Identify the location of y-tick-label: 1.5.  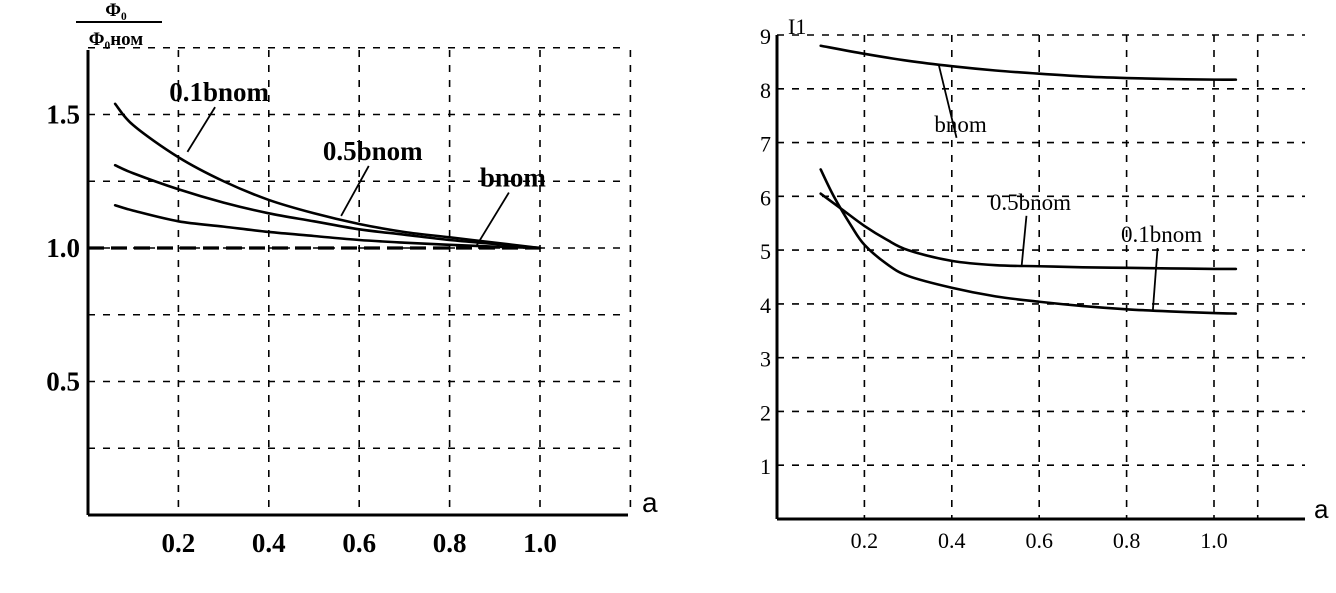
(63, 115).